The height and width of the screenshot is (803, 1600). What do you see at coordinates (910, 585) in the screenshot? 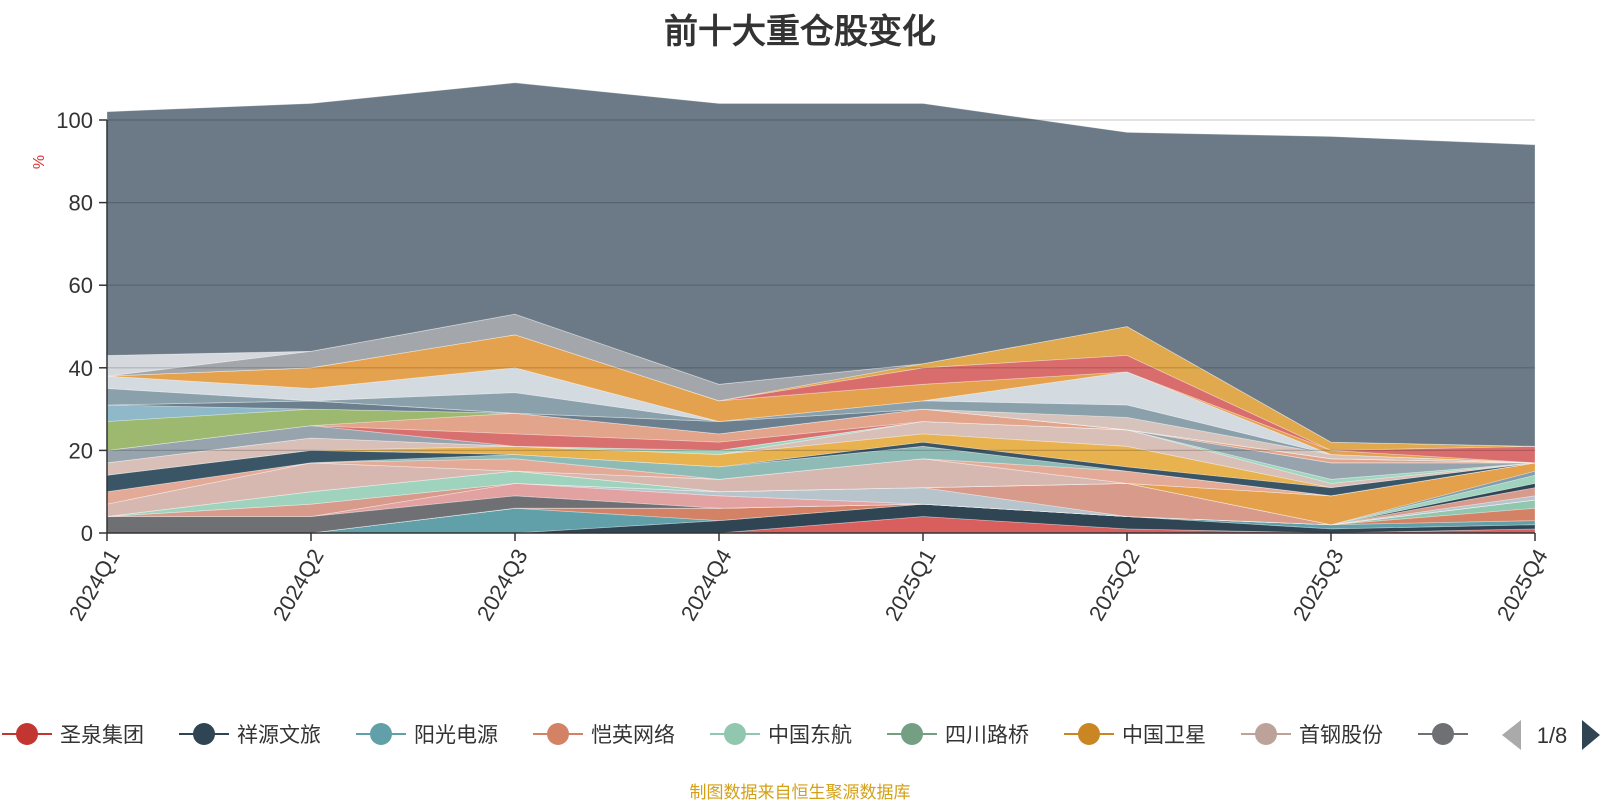
I see `x-tick-label: 2025Q1` at bounding box center [910, 585].